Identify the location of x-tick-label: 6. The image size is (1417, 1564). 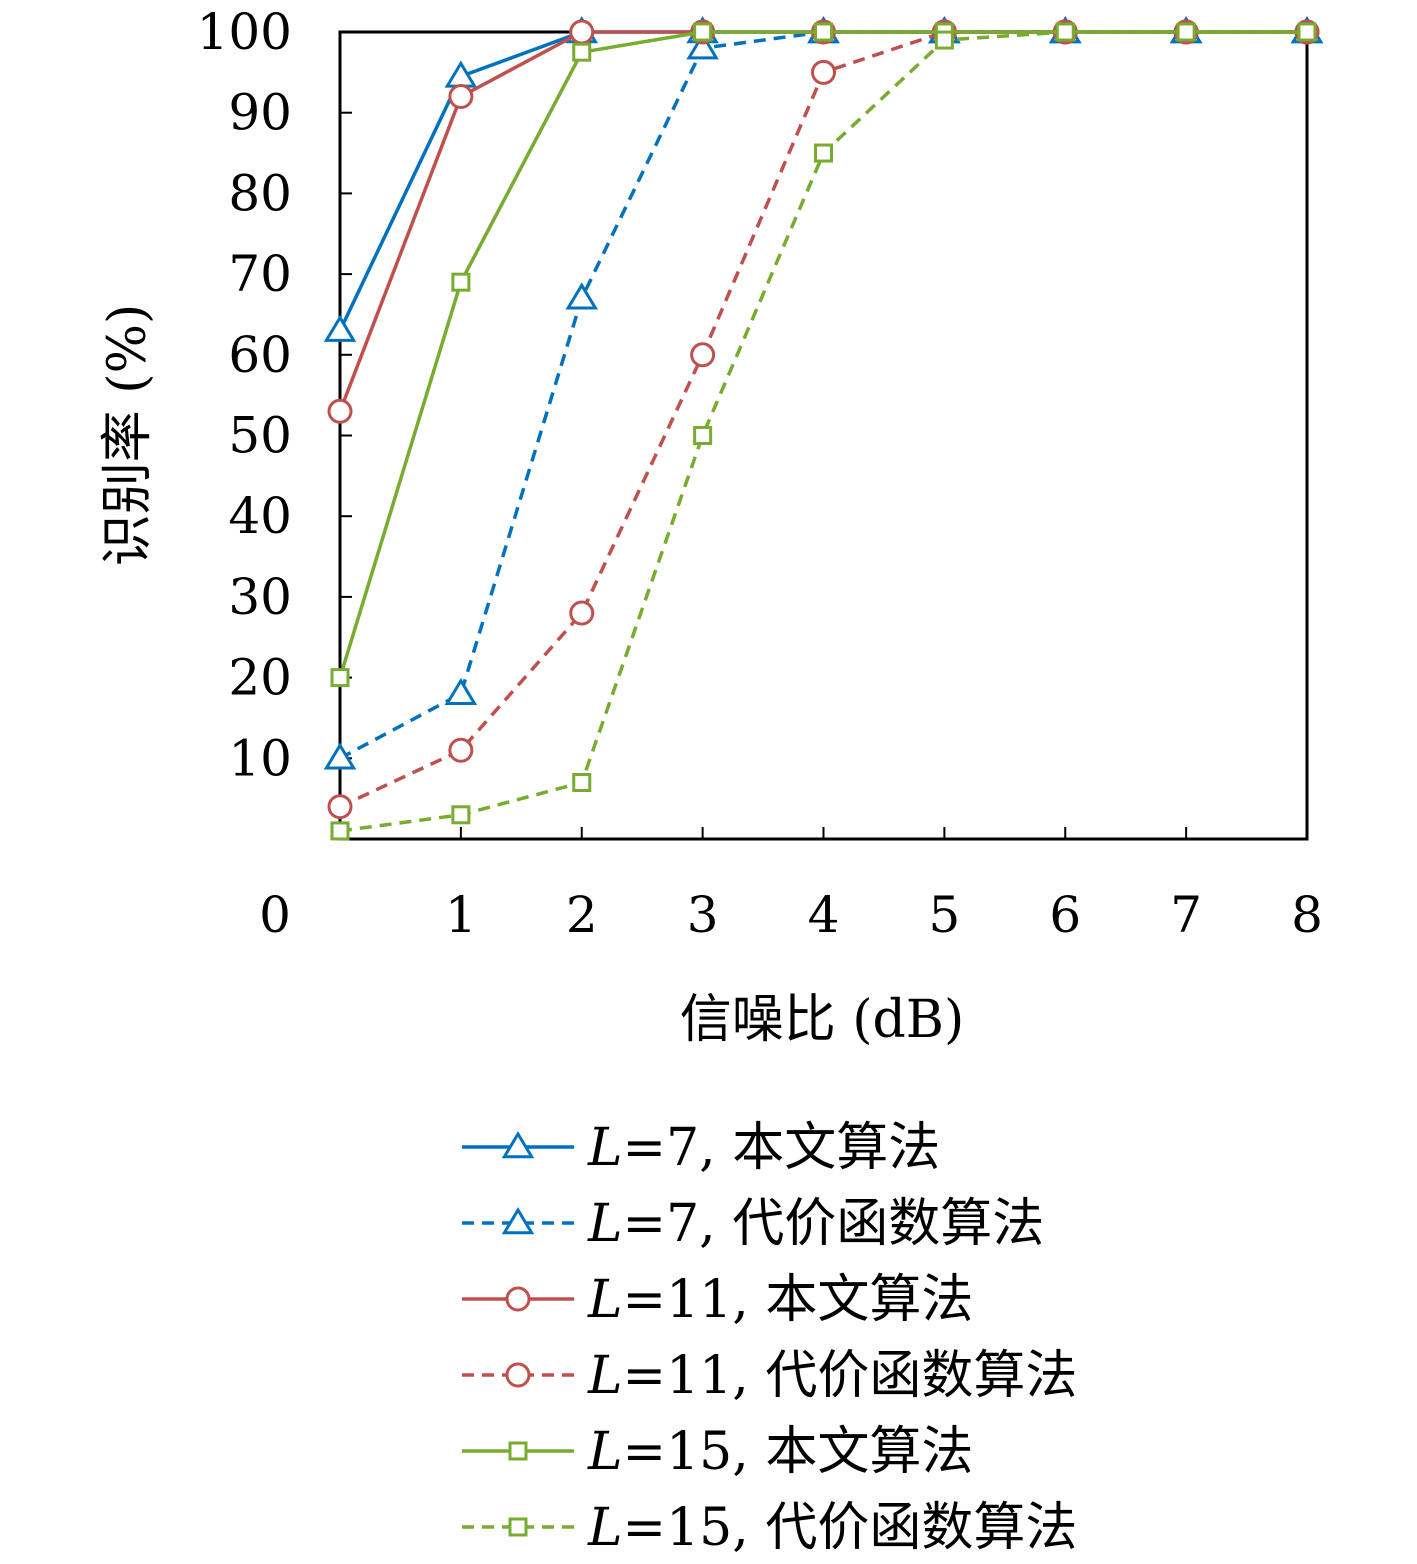
(1065, 915).